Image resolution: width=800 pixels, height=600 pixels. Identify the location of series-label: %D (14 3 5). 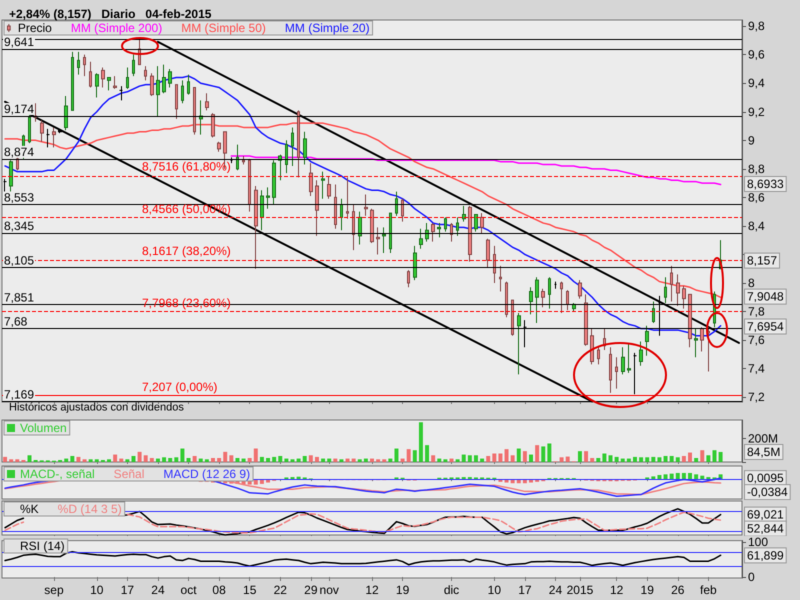
(90, 509).